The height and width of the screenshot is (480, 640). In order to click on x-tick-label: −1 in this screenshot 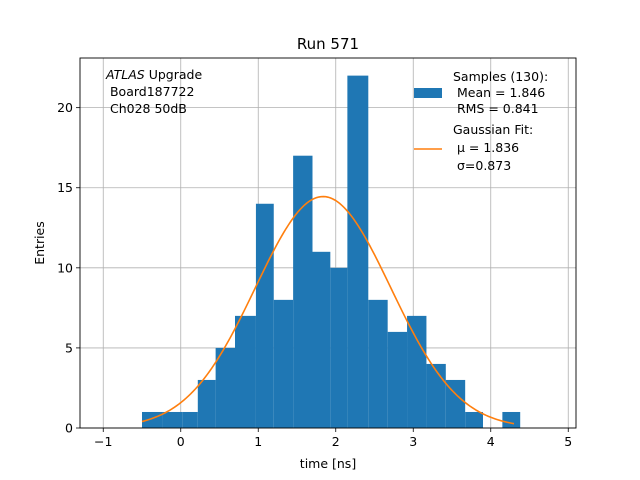, I will do `click(103, 441)`.